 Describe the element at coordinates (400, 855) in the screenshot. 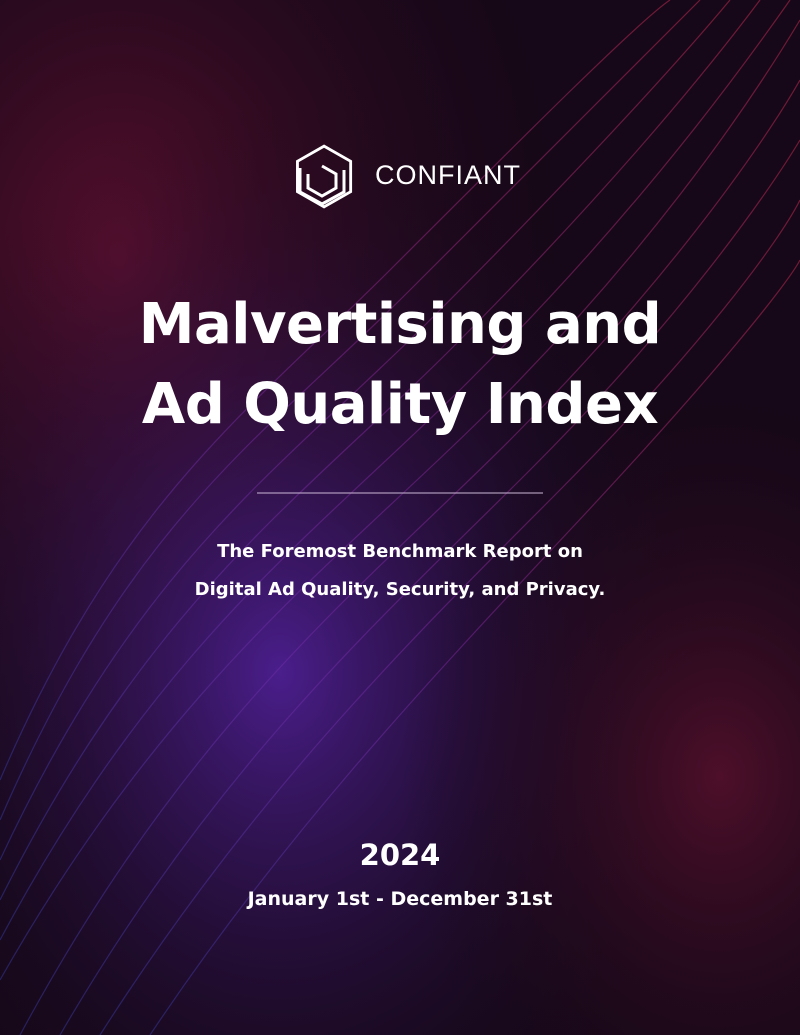

I see `year: 2024` at that location.